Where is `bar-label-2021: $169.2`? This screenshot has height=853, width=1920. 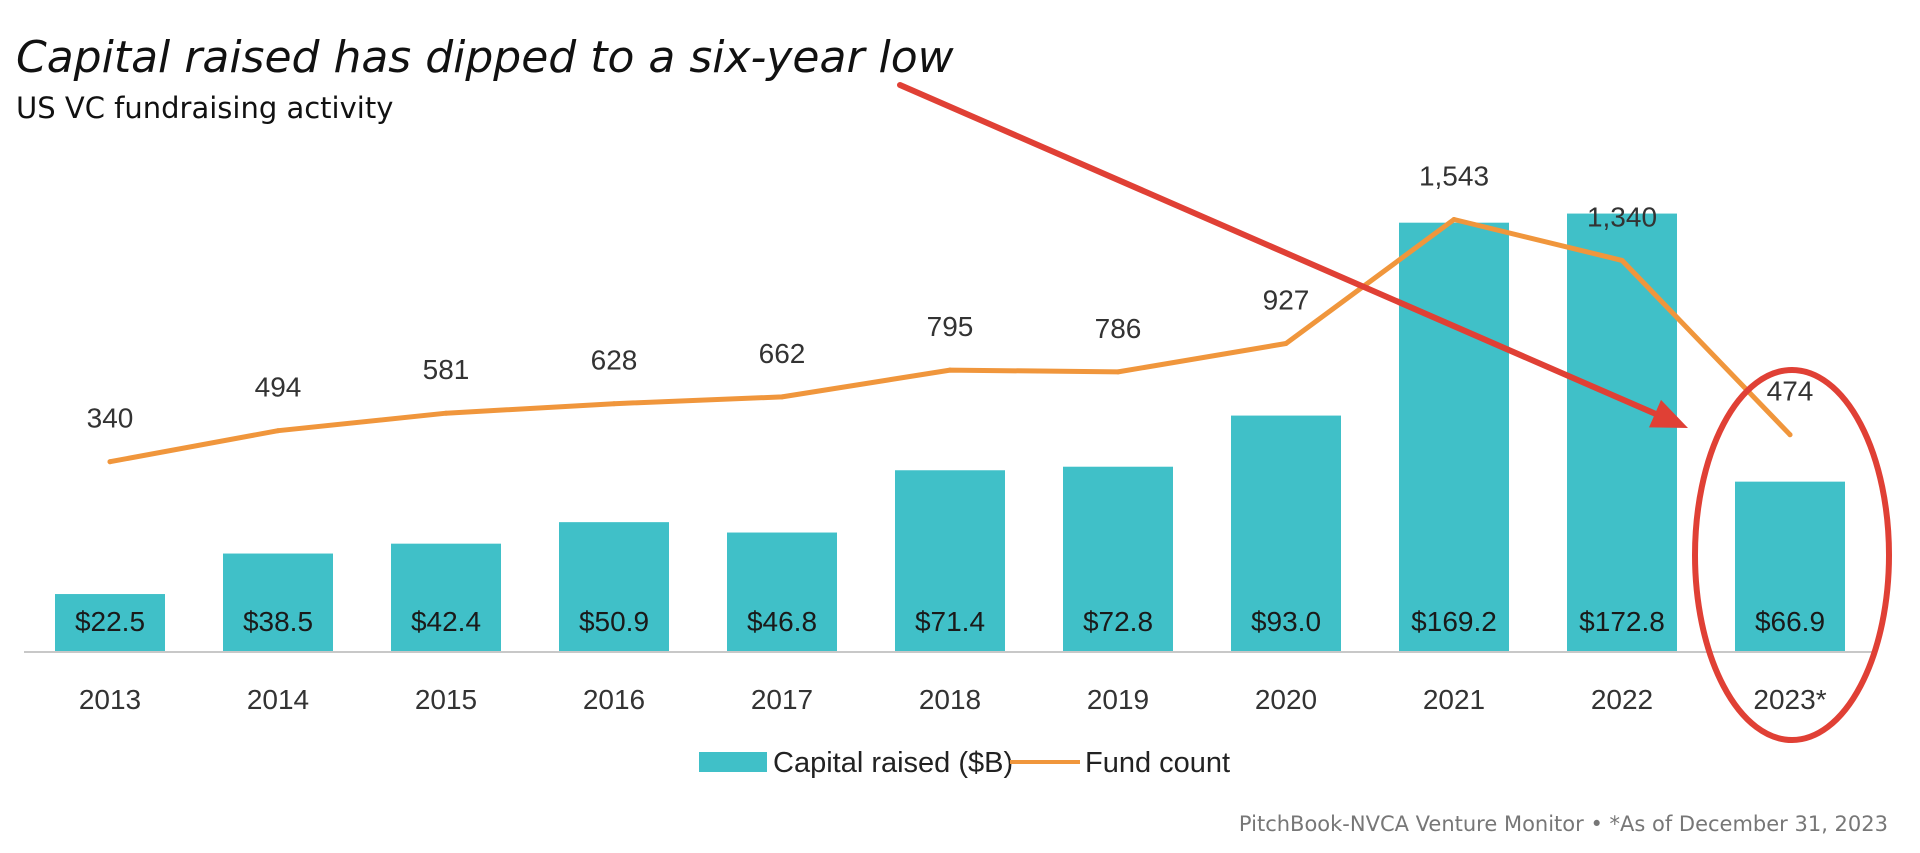
bar-label-2021: $169.2 is located at coordinates (1454, 621).